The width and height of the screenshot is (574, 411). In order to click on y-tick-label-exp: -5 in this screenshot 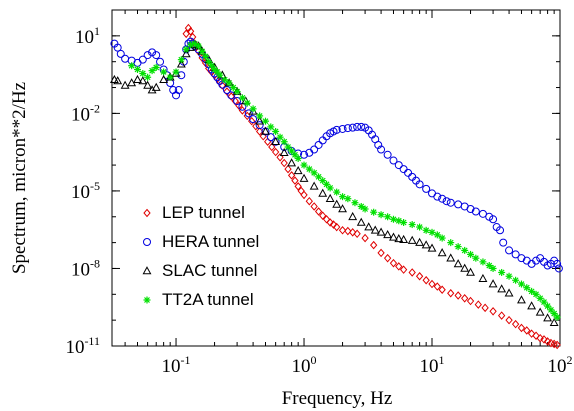, I will do `click(95, 186)`.